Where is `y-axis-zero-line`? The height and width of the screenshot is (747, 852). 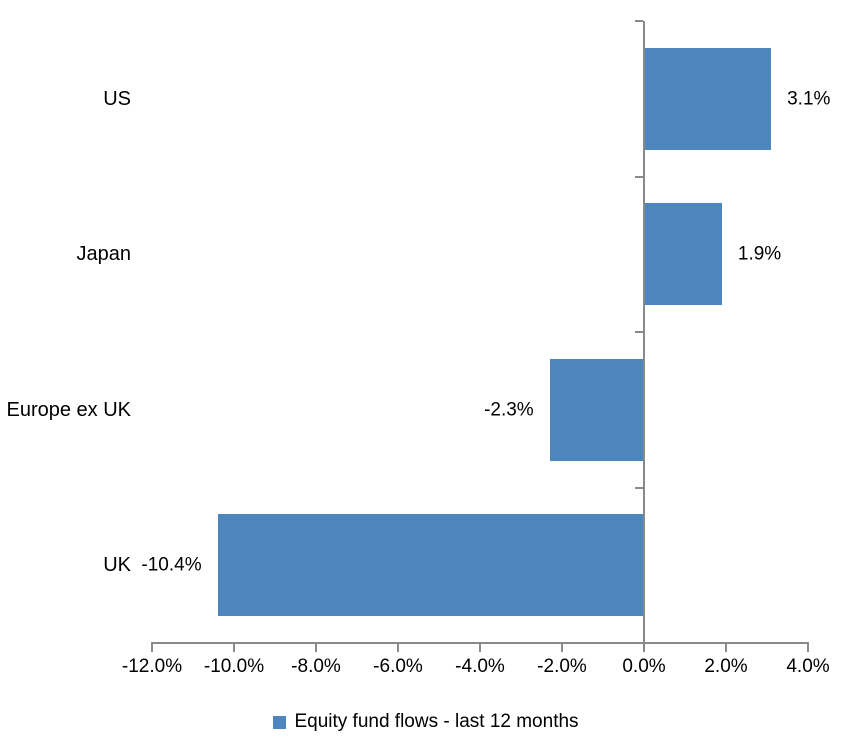 y-axis-zero-line is located at coordinates (644, 336).